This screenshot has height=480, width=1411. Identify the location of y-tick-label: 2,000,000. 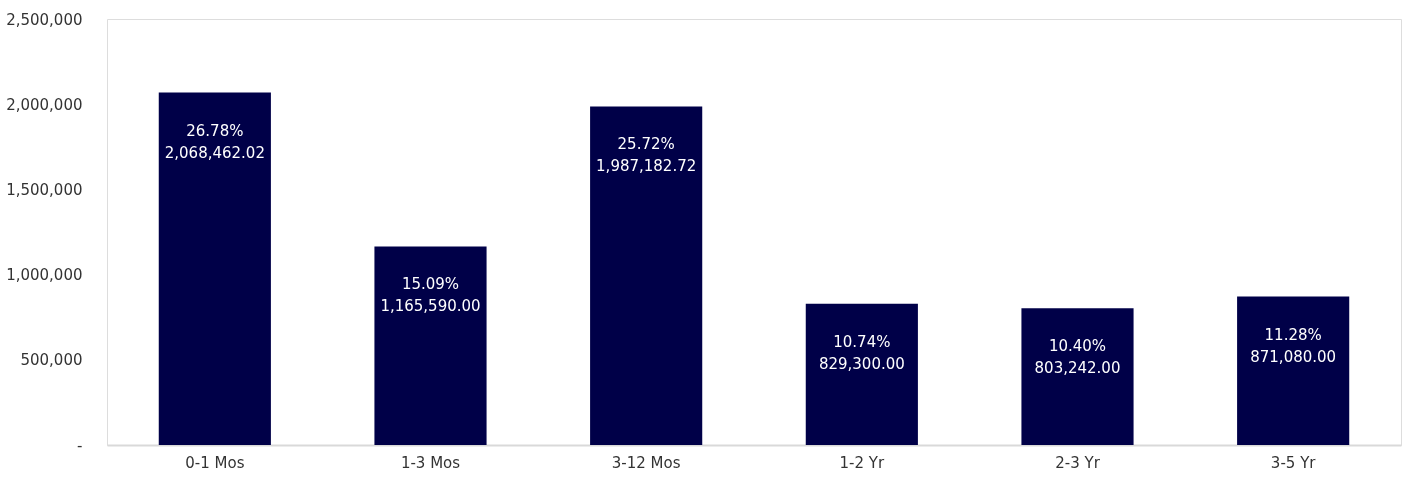
(44, 104).